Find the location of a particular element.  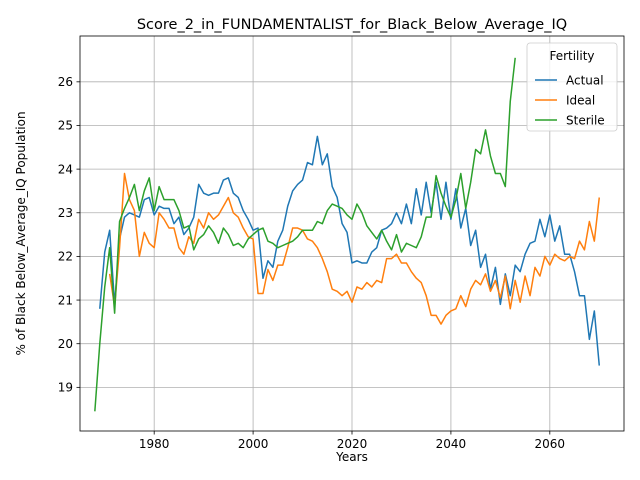

legend: Fertility Actual Ideal Sterile is located at coordinates (572, 87).